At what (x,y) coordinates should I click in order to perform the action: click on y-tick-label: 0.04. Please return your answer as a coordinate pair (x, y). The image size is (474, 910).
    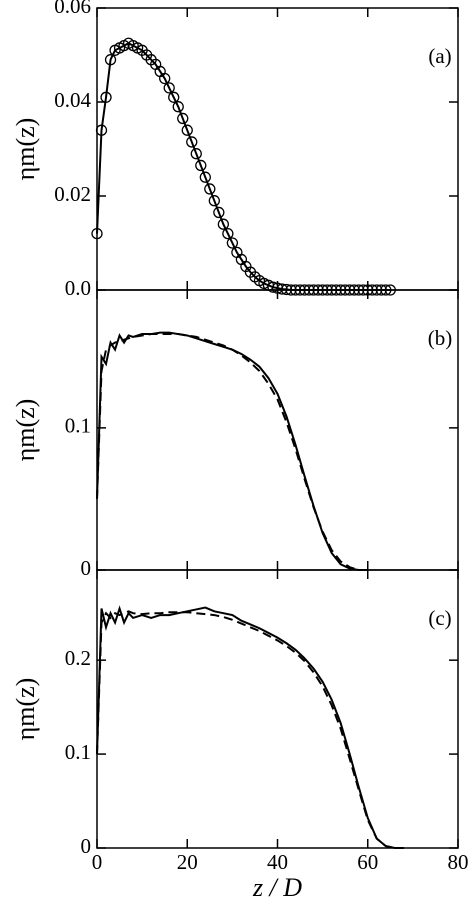
    Looking at the image, I should click on (72, 100).